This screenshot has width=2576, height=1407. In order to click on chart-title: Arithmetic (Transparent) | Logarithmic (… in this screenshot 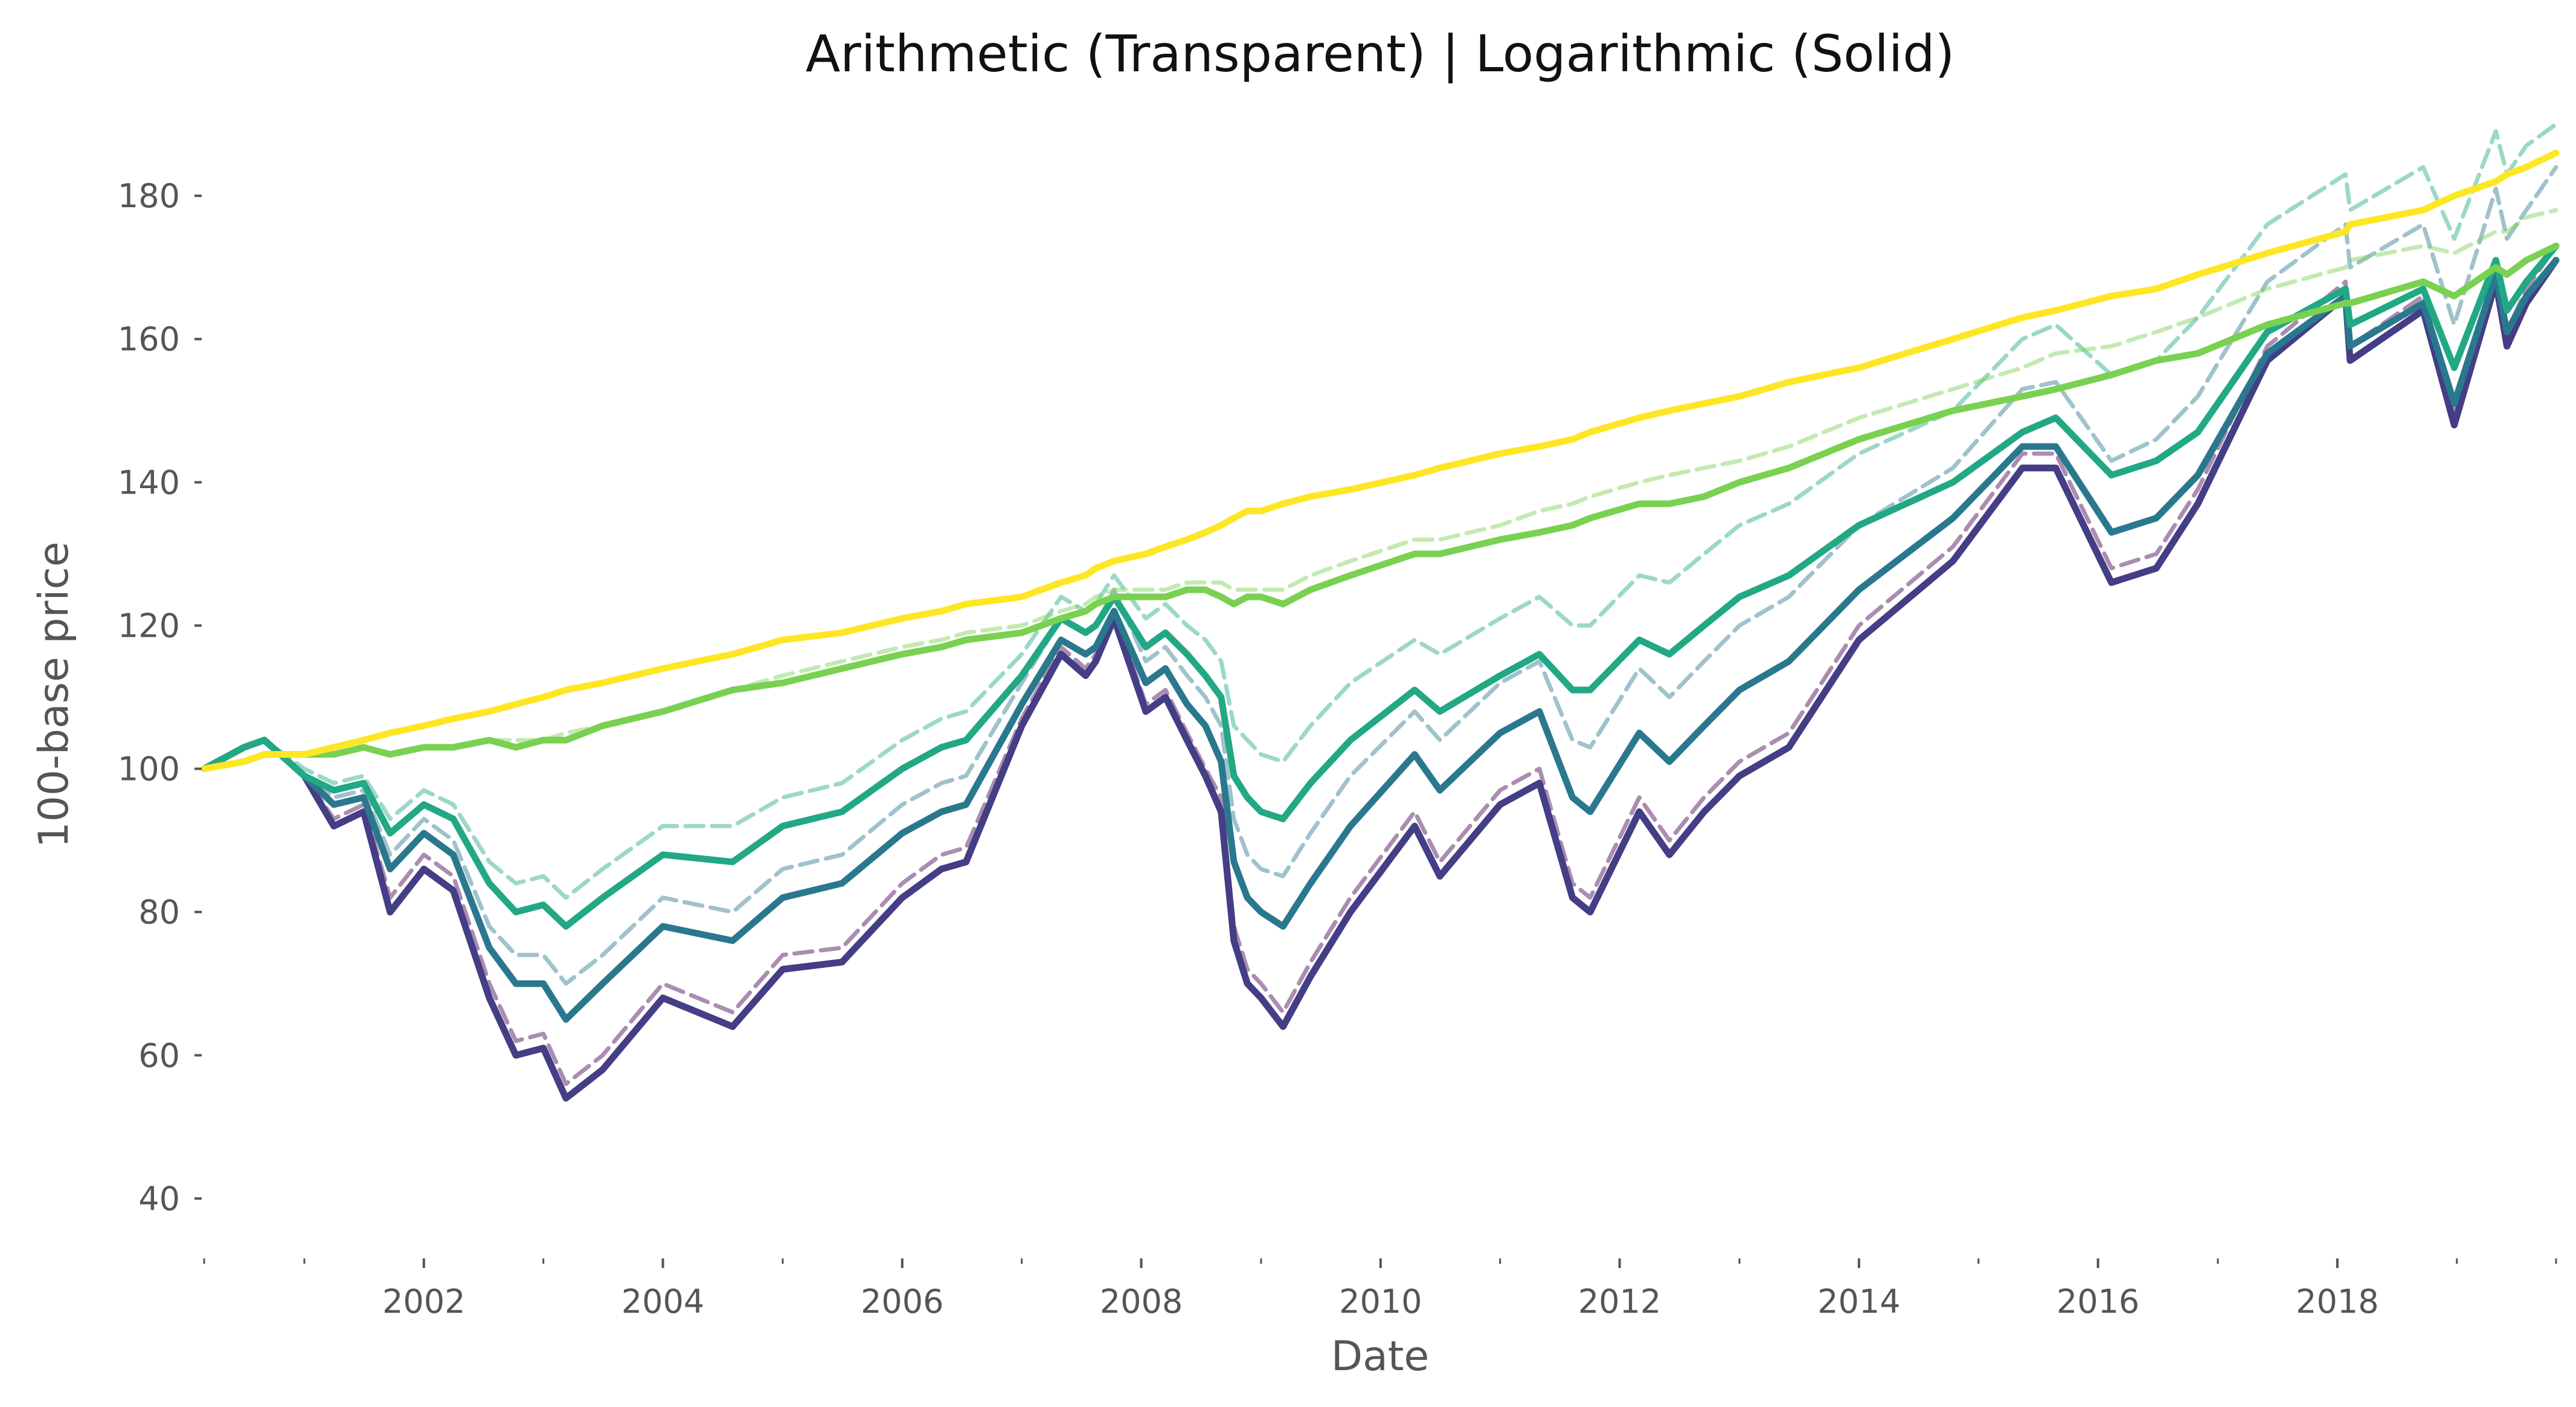, I will do `click(1380, 53)`.